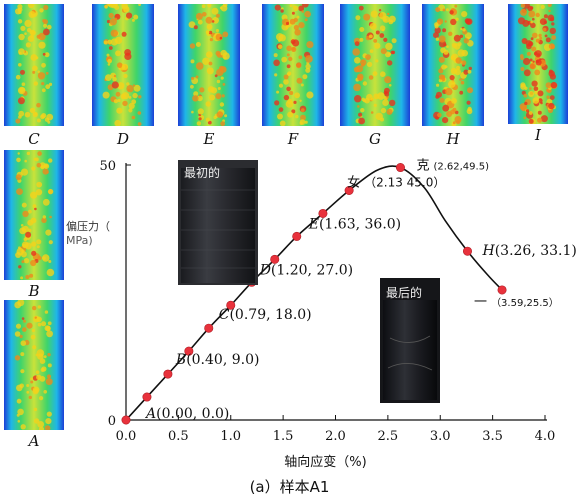 This screenshot has height=501, width=579. Describe the element at coordinates (209, 139) in the screenshot. I see `dic-label-e: E` at that location.